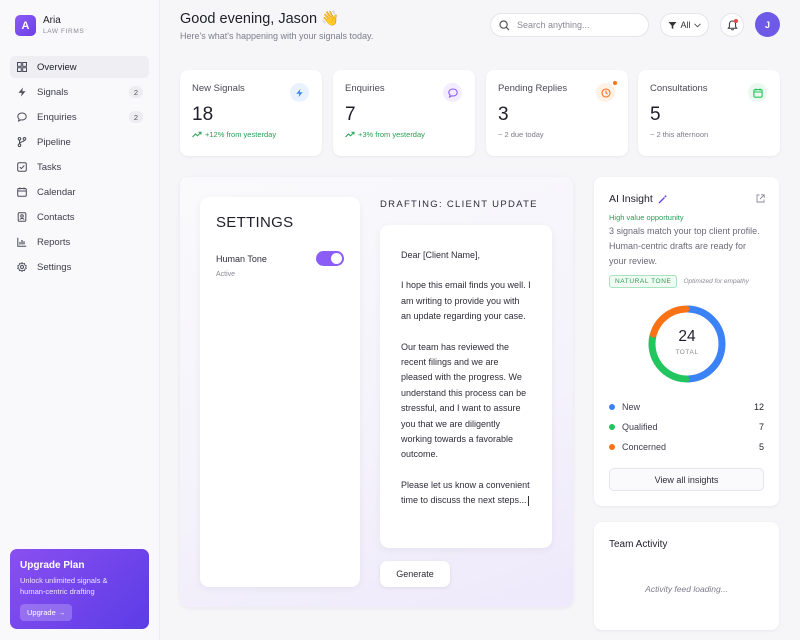 This screenshot has height=640, width=800. I want to click on donut-total-label: TOTAL, so click(687, 352).